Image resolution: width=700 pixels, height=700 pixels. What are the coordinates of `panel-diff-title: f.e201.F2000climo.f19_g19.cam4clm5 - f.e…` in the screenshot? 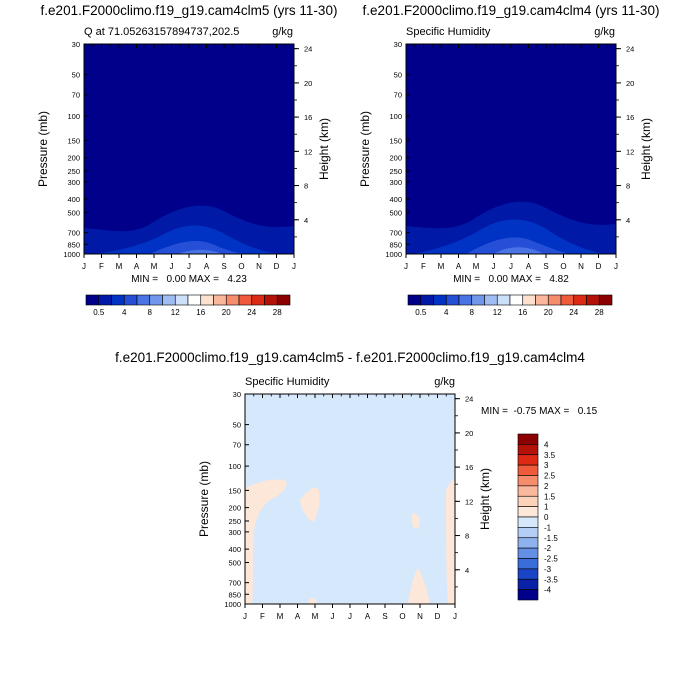 It's located at (350, 357).